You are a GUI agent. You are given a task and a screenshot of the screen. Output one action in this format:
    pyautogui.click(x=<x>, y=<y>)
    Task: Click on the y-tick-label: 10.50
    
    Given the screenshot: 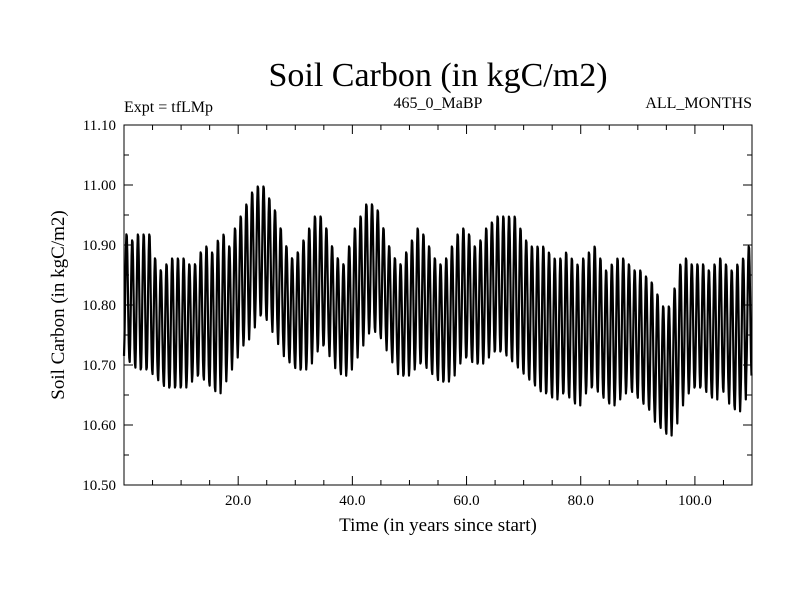 What is the action you would take?
    pyautogui.click(x=99, y=486)
    